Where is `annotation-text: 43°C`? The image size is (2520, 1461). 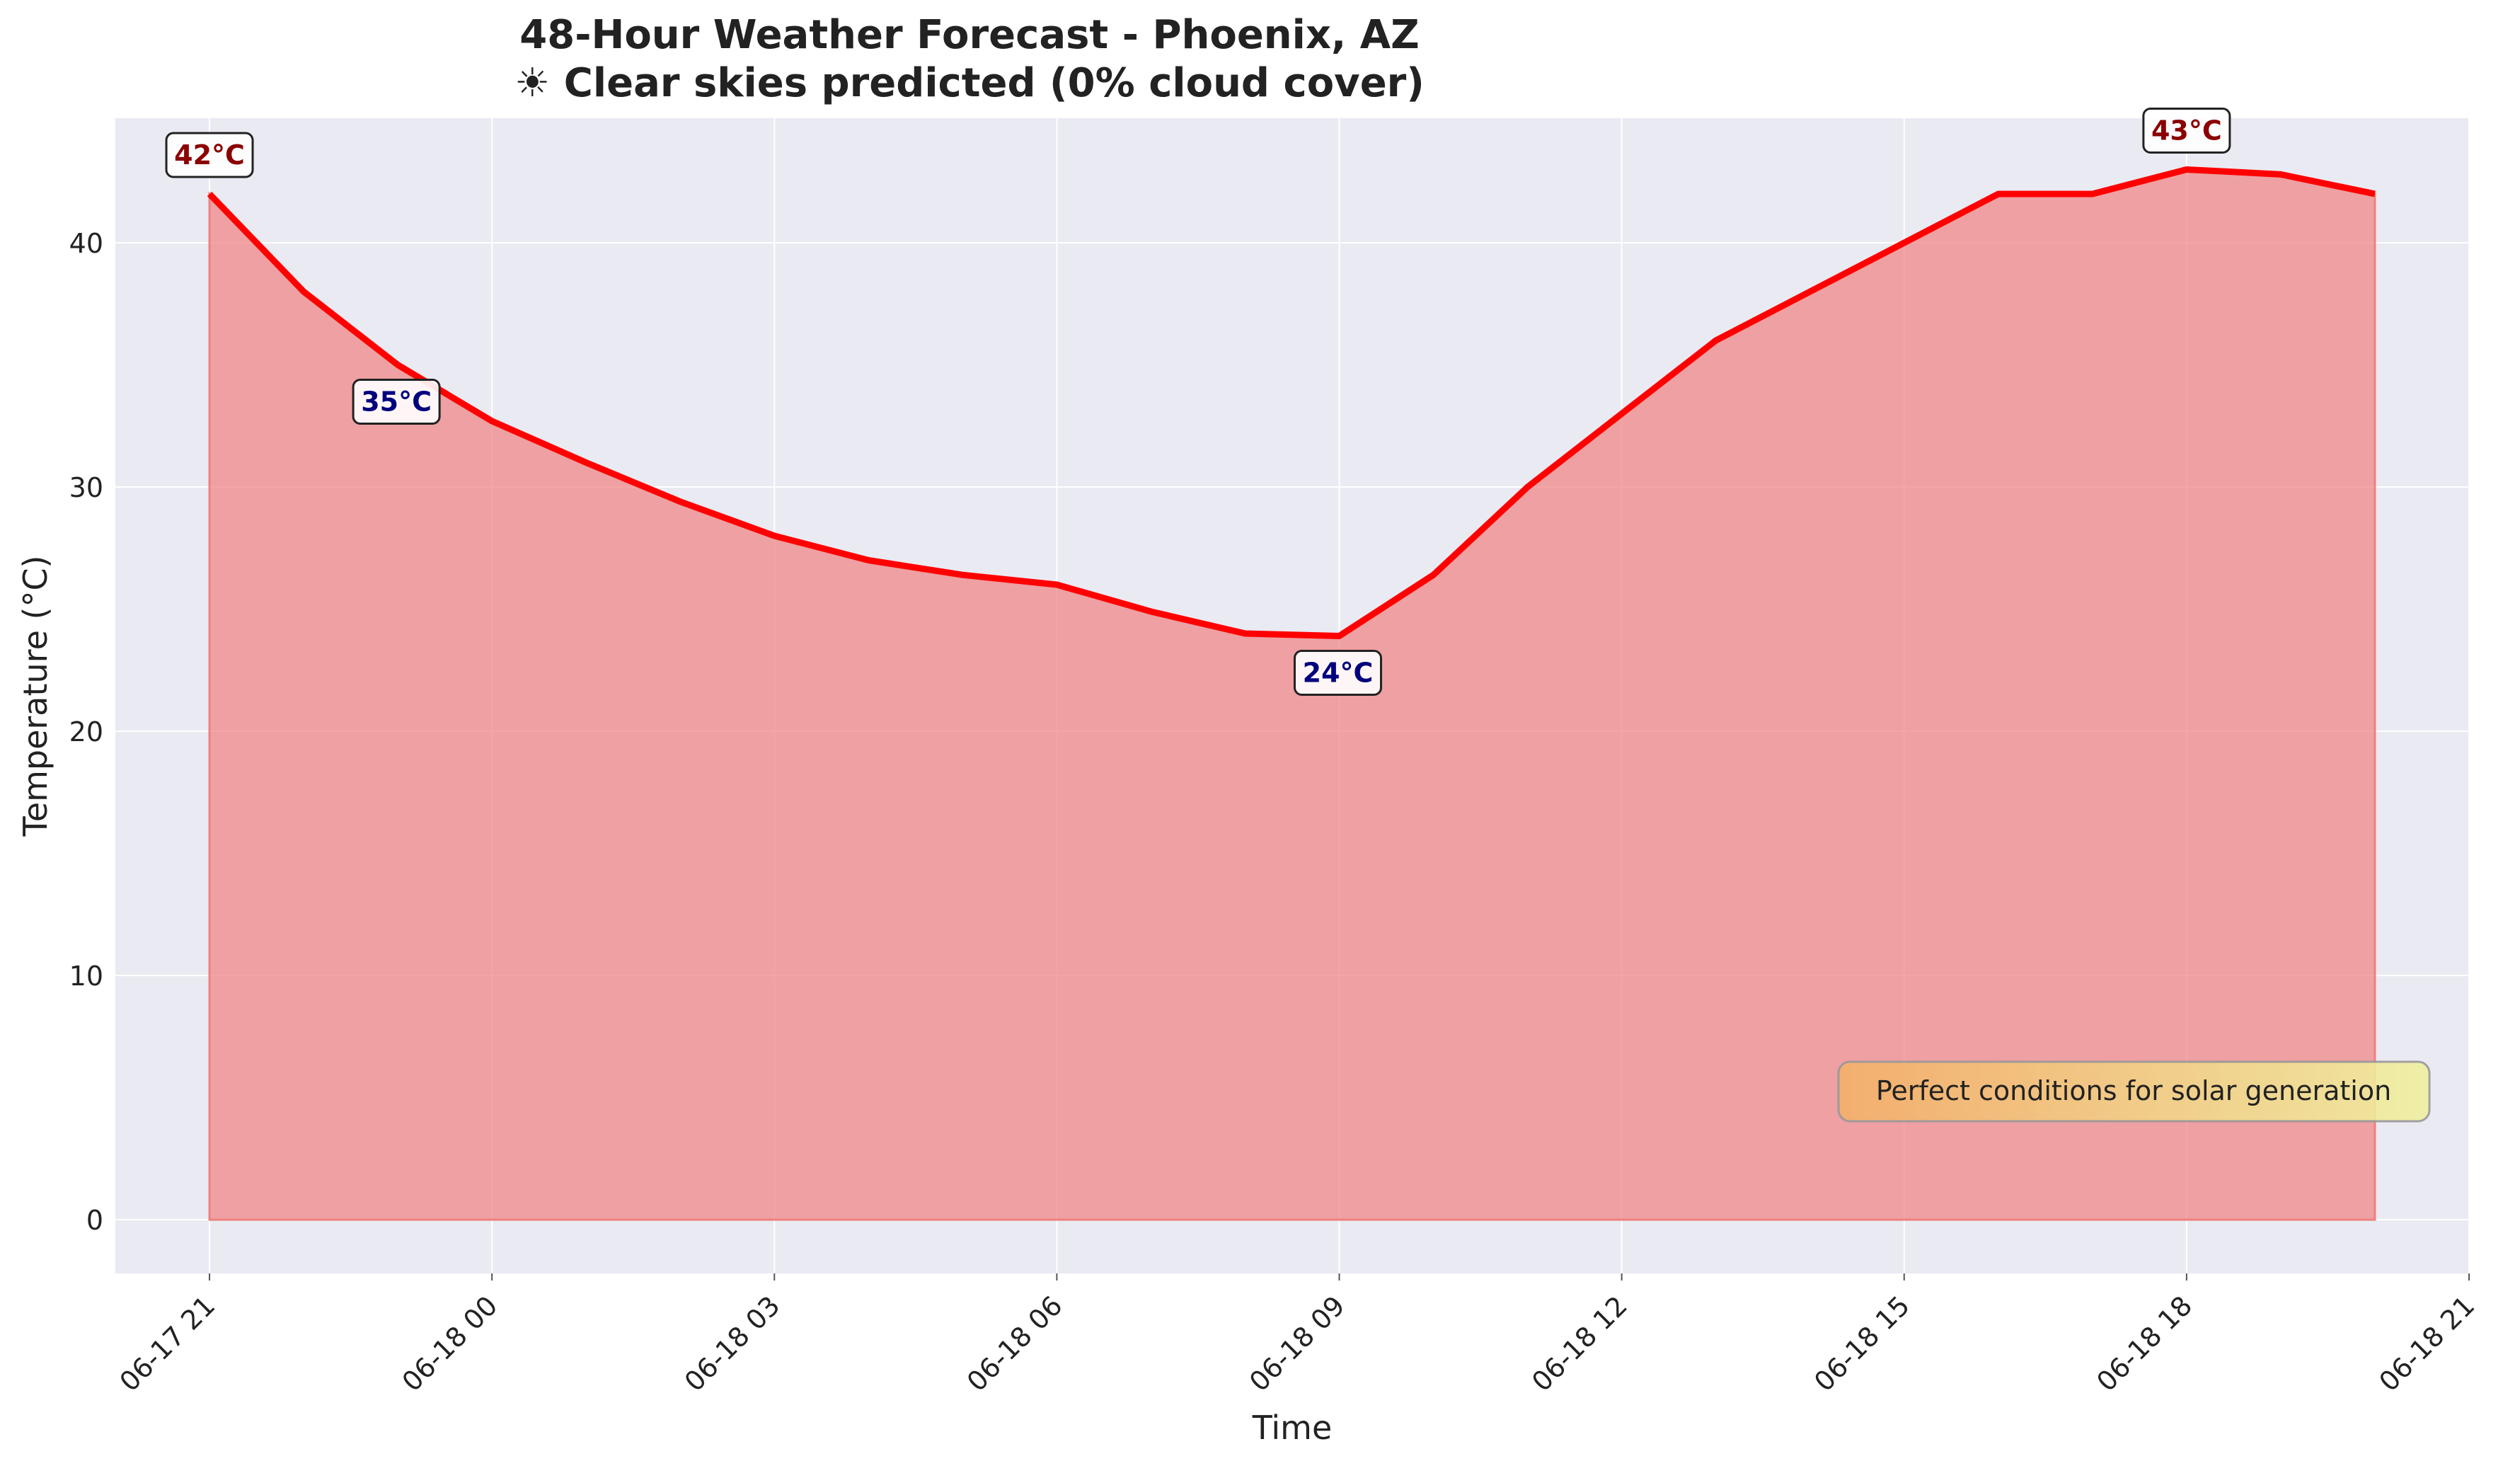 annotation-text: 43°C is located at coordinates (2186, 130).